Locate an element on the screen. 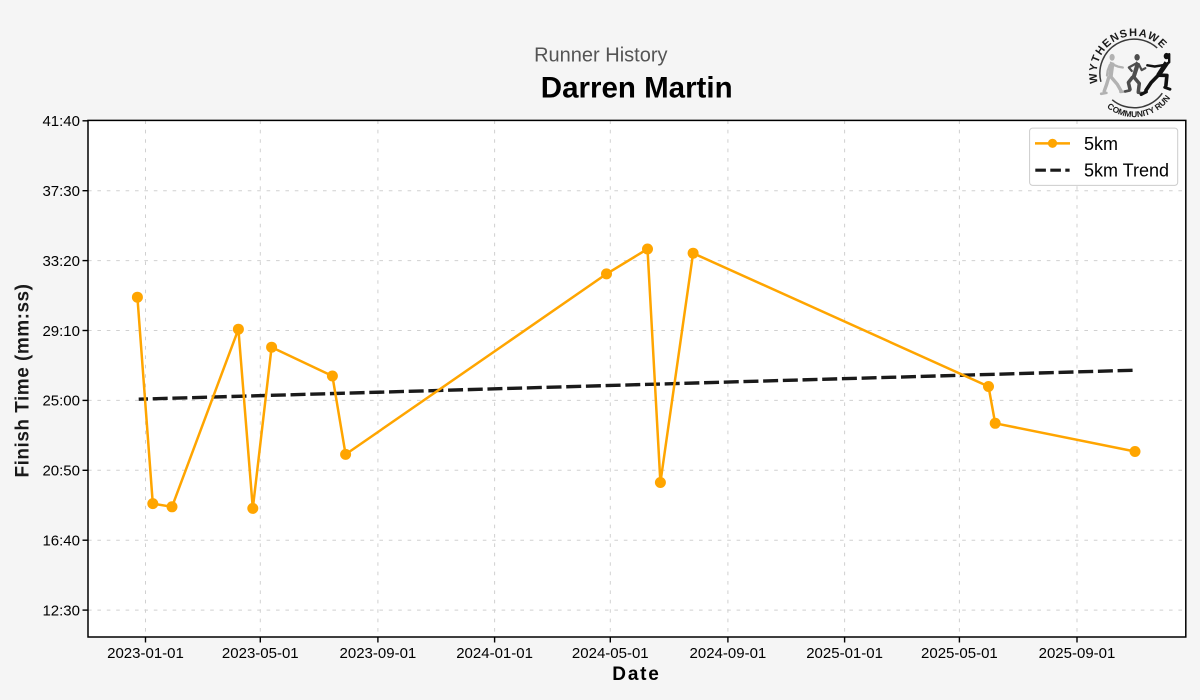 The height and width of the screenshot is (700, 1200). svg-text: 5km is located at coordinates (1101, 144).